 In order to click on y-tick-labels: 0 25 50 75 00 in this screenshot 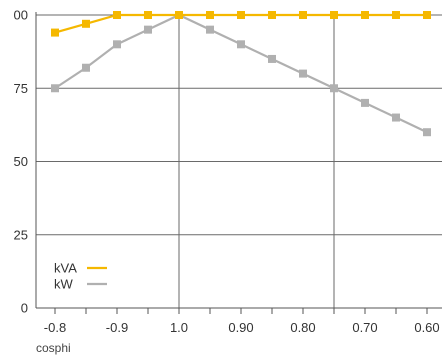, I will do `click(21, 162)`.